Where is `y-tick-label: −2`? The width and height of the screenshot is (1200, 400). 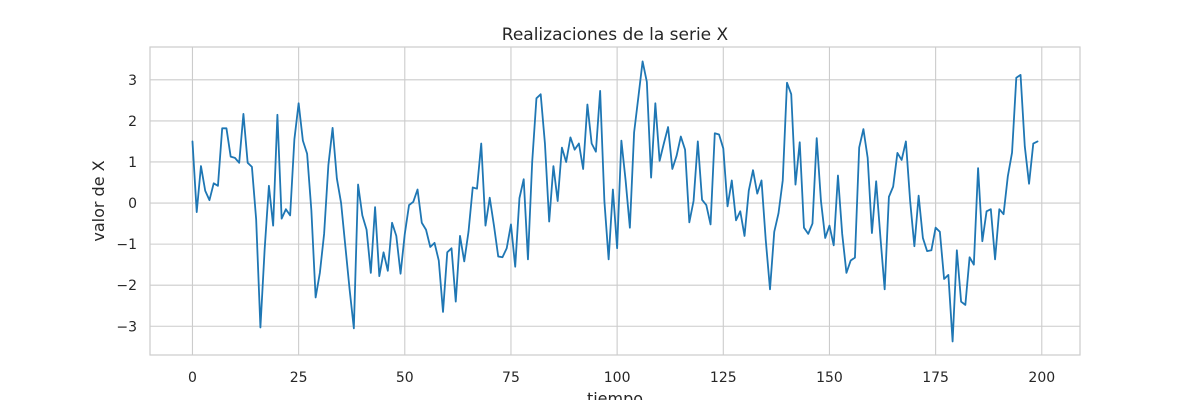
y-tick-label: −2 is located at coordinates (126, 286).